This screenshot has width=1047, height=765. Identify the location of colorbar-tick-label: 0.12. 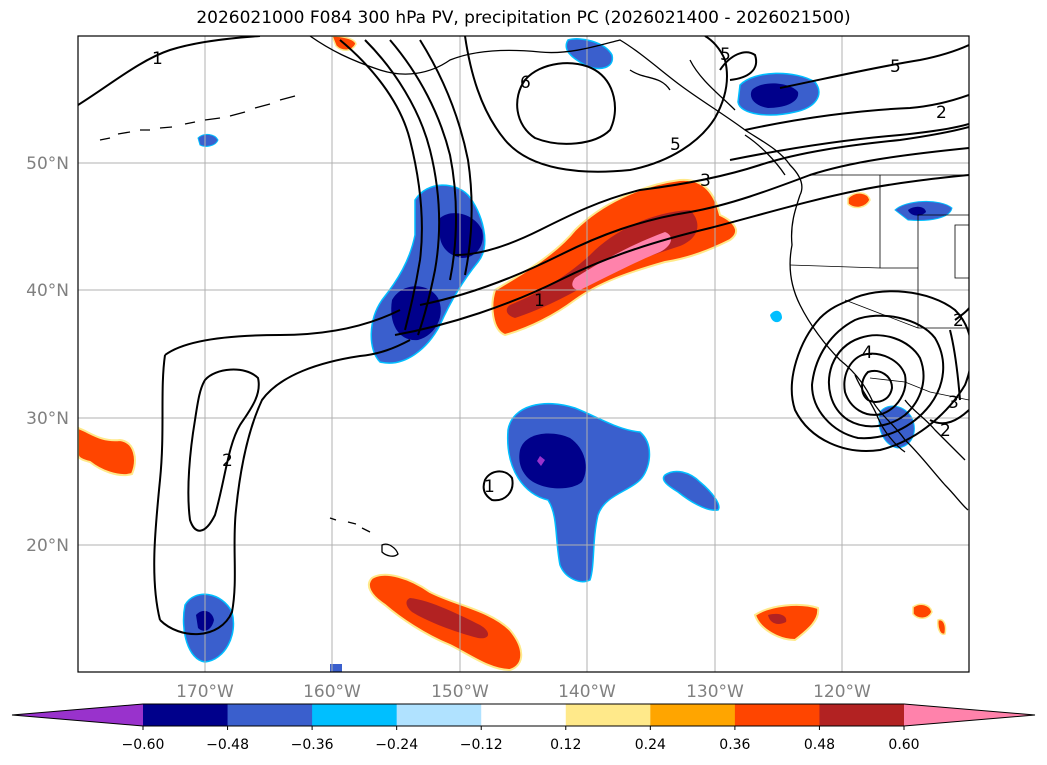
(566, 745).